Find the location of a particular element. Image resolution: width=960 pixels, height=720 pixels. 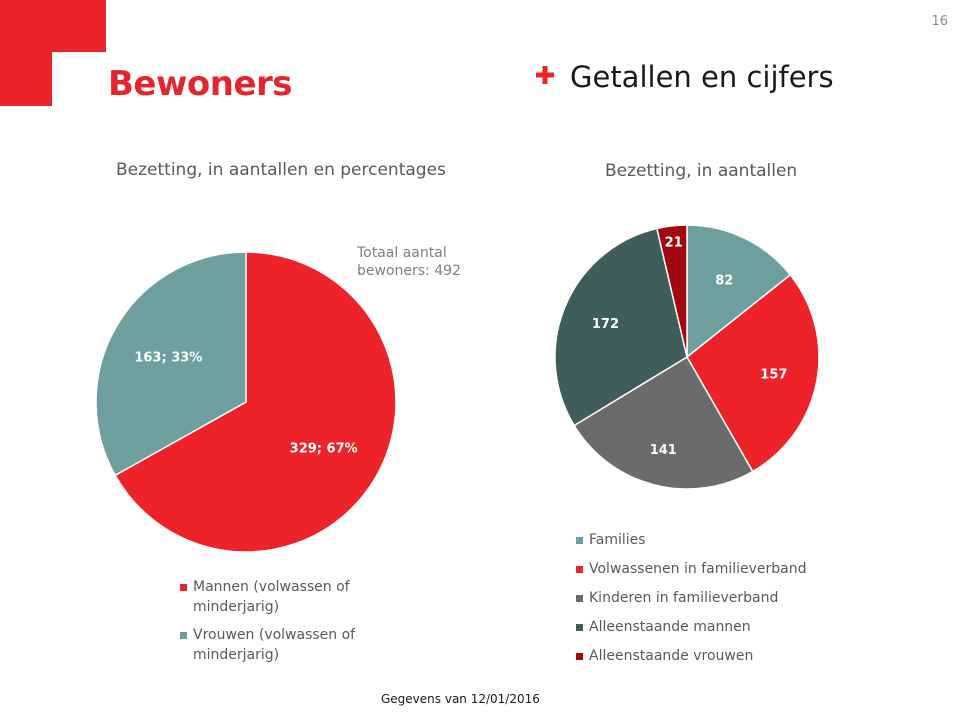

pie1-legend-item: Mannen (volwassen of minderjarig) is located at coordinates (280, 597).